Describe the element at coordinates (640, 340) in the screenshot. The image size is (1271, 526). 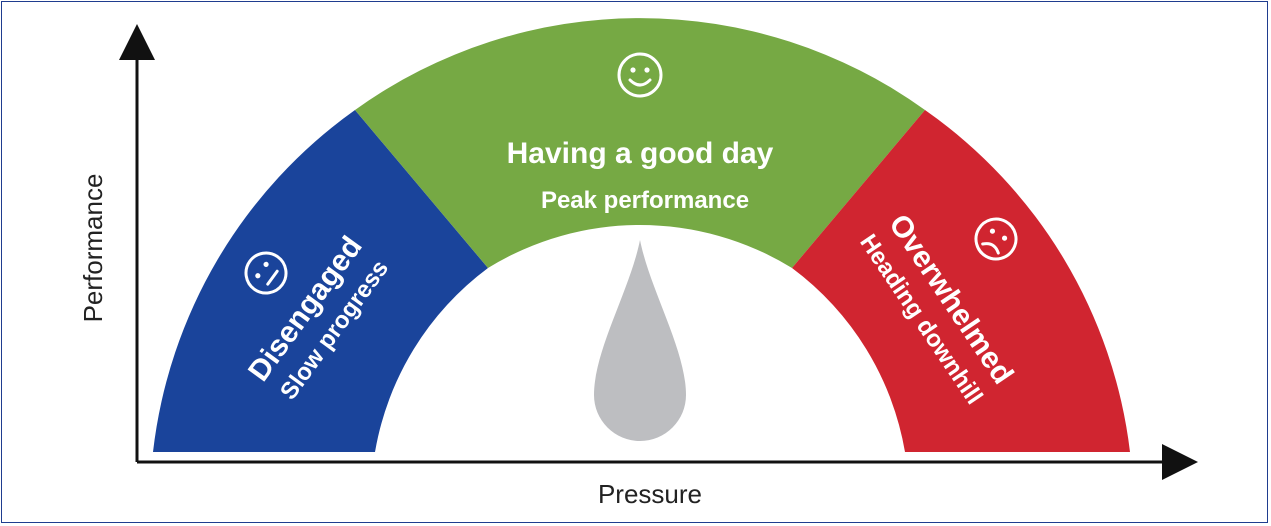
I see `gauge-needle` at that location.